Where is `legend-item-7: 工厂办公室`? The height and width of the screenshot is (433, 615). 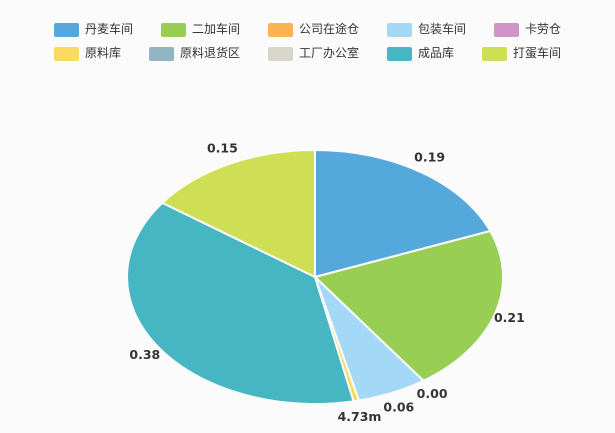
legend-item-7: 工厂办公室 is located at coordinates (313, 53).